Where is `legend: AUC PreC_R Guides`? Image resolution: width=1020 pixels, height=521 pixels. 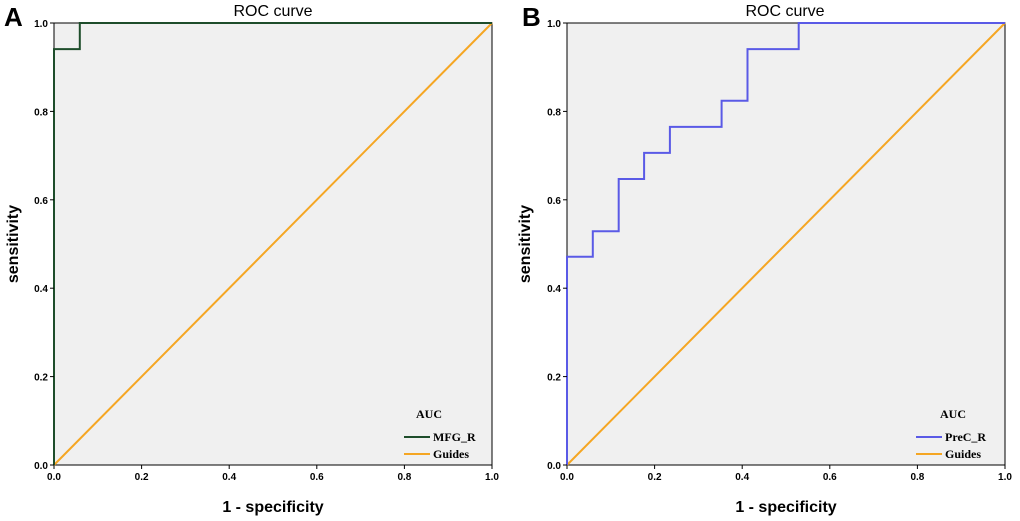
legend: AUC PreC_R Guides is located at coordinates (951, 434).